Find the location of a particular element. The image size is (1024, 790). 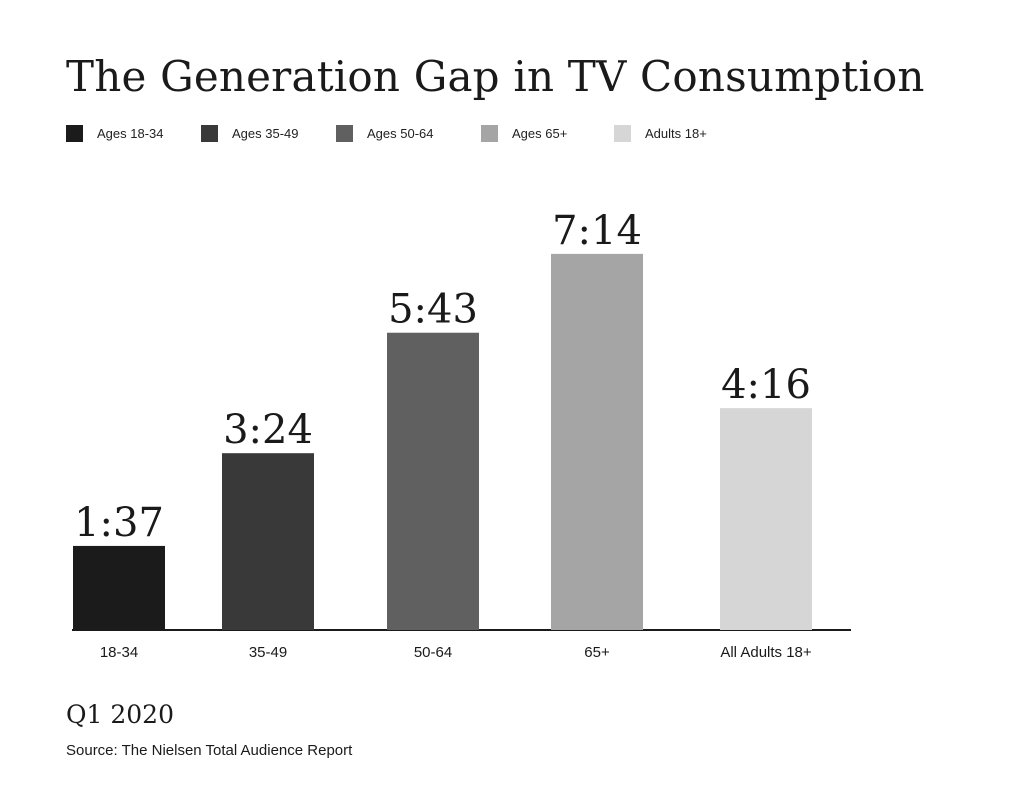

bar-value-label: 3:24 is located at coordinates (268, 430).